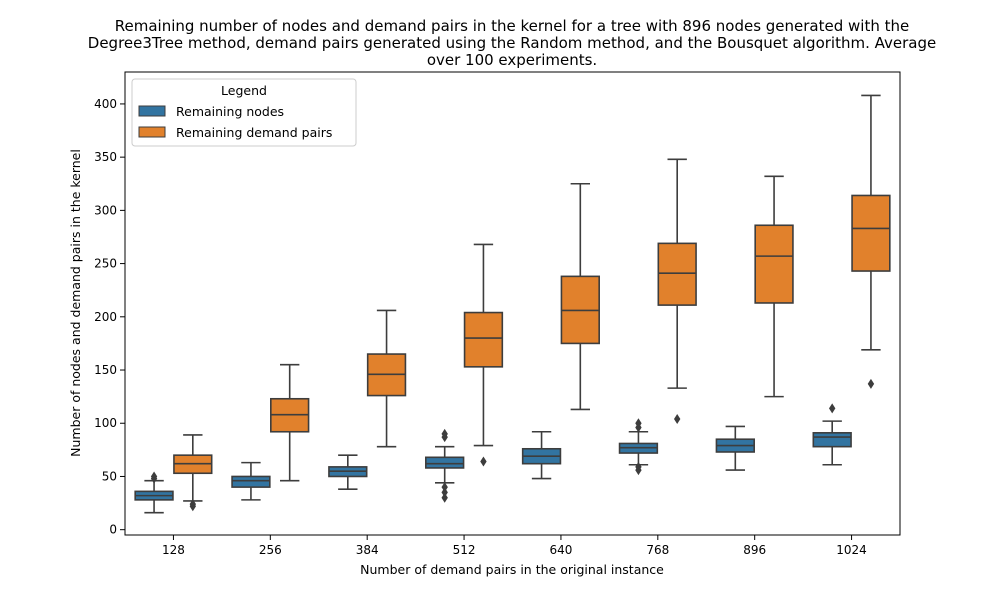 This screenshot has width=1000, height=600. Describe the element at coordinates (105, 104) in the screenshot. I see `y-tick-label: 400` at that location.